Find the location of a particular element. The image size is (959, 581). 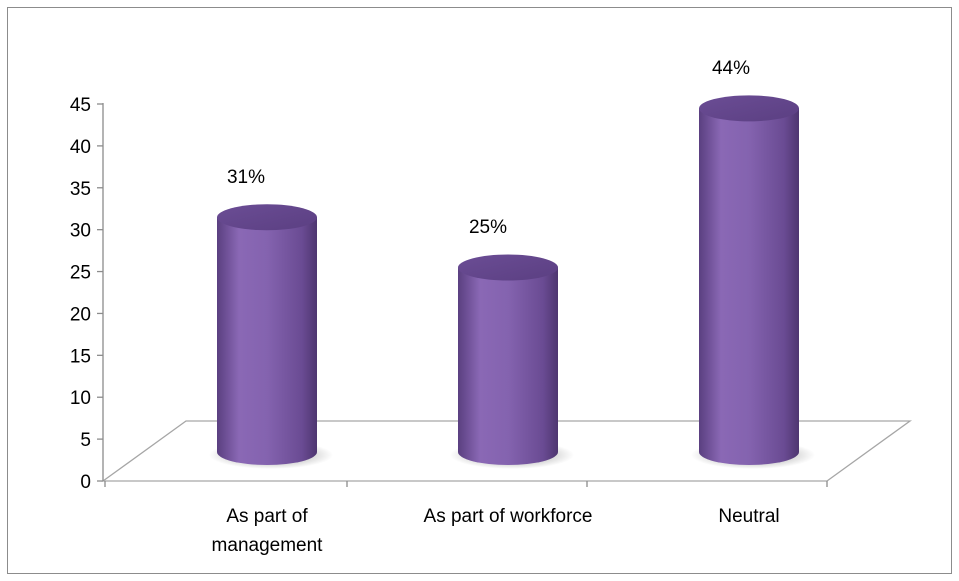

y-tick-label: 35 is located at coordinates (80, 189).